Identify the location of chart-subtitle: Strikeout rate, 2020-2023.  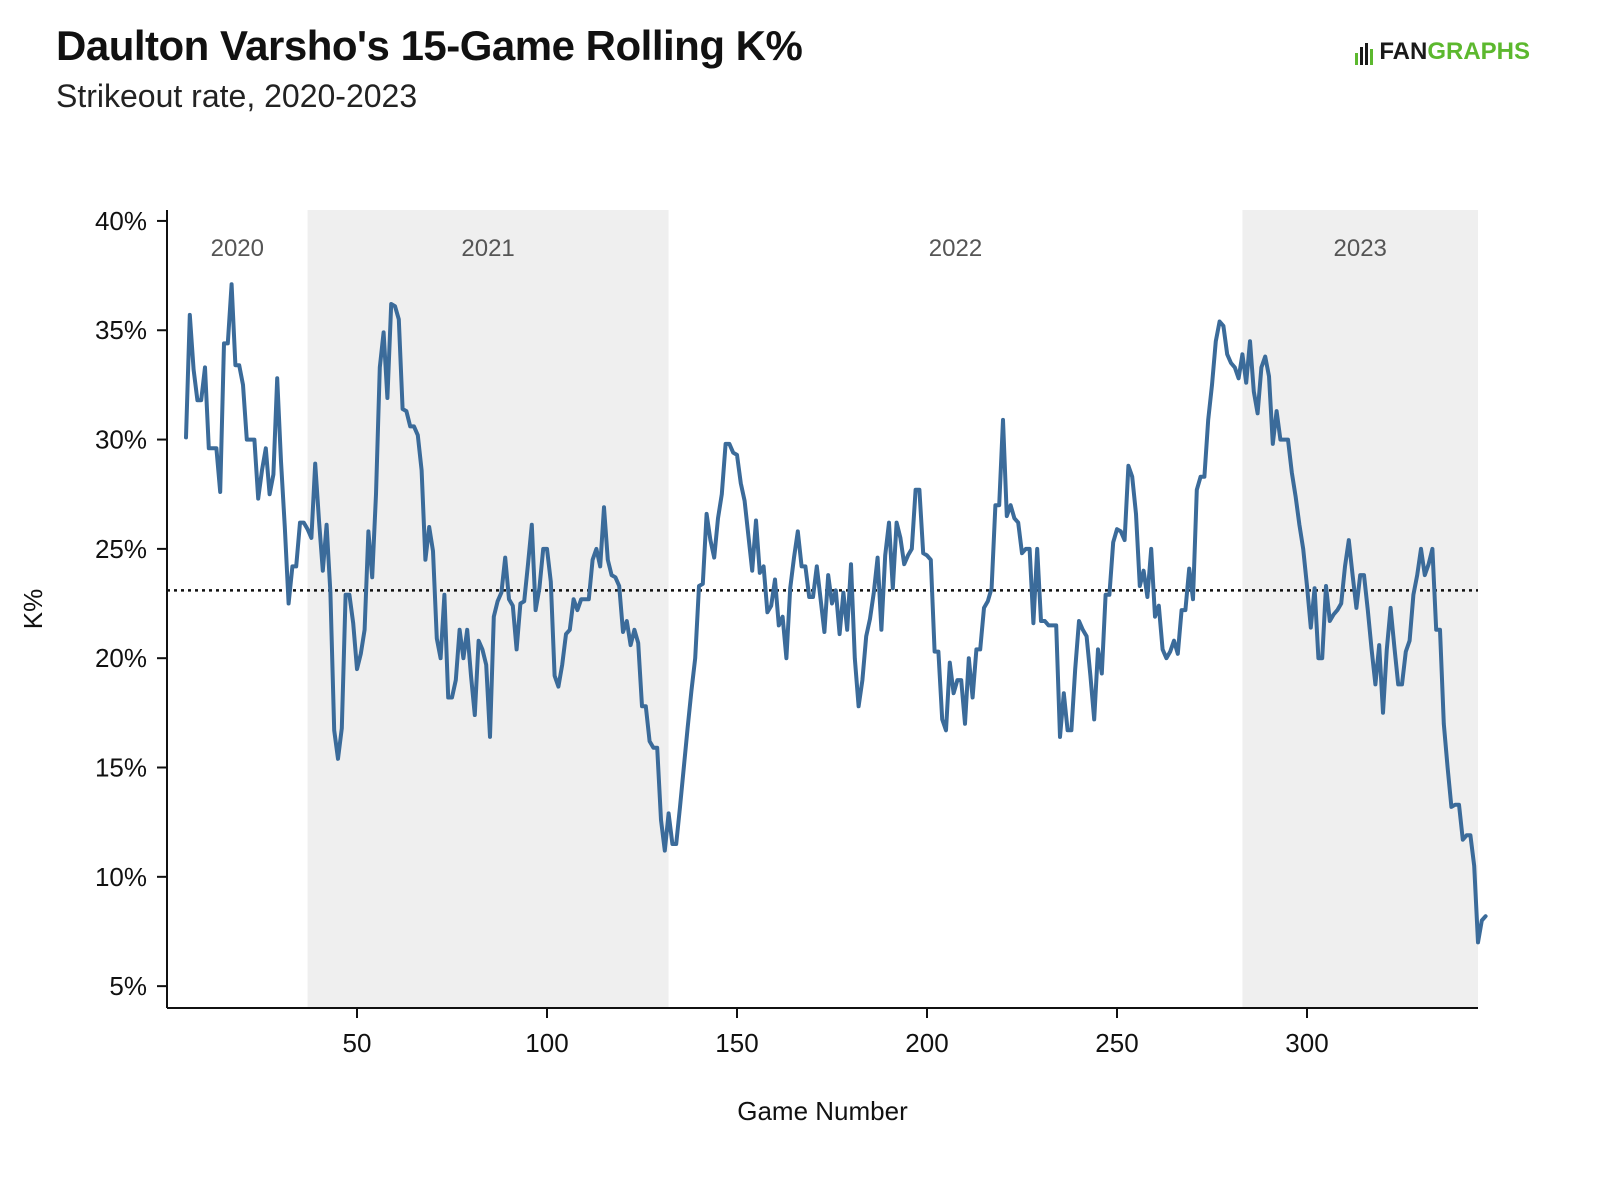
(237, 96).